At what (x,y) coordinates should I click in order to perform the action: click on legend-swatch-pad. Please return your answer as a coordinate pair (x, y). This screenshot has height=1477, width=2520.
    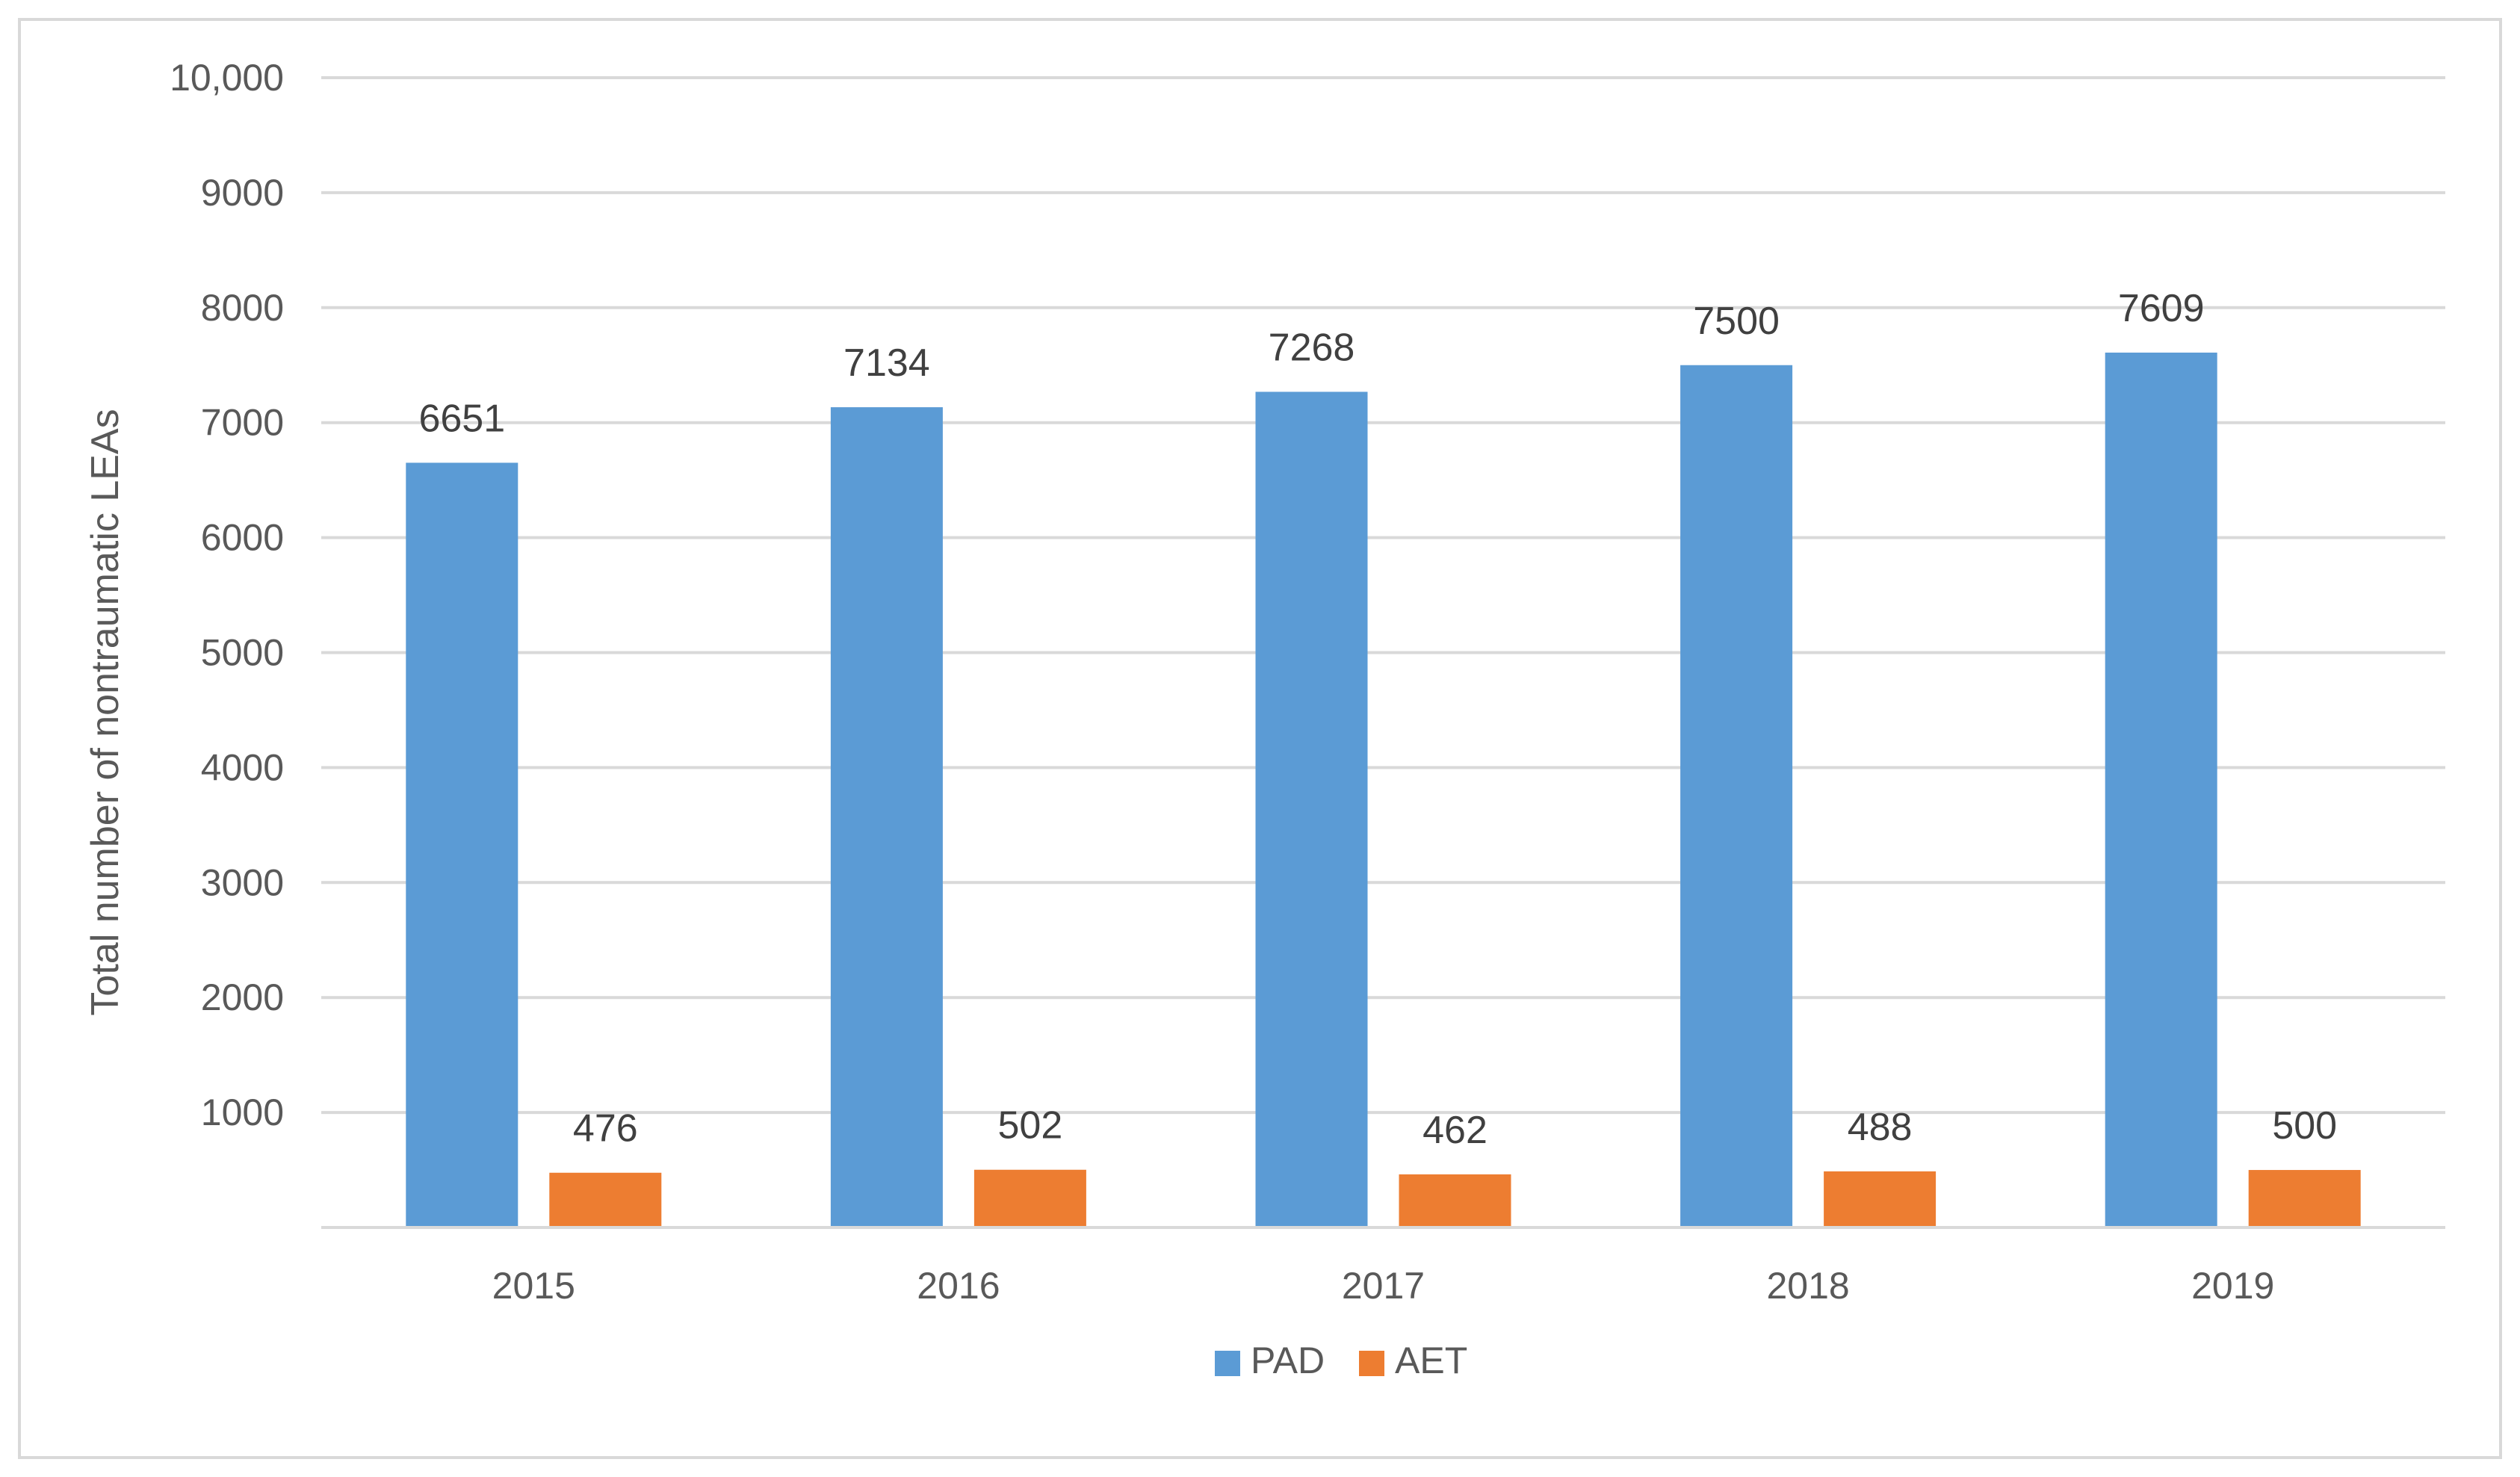
    Looking at the image, I should click on (1227, 1364).